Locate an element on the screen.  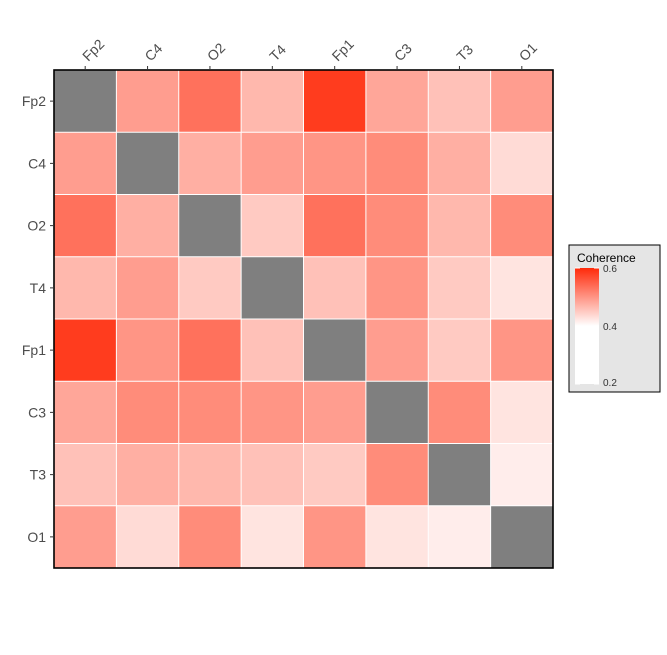
y-tick-label-fp2: Fp2 is located at coordinates (34, 101).